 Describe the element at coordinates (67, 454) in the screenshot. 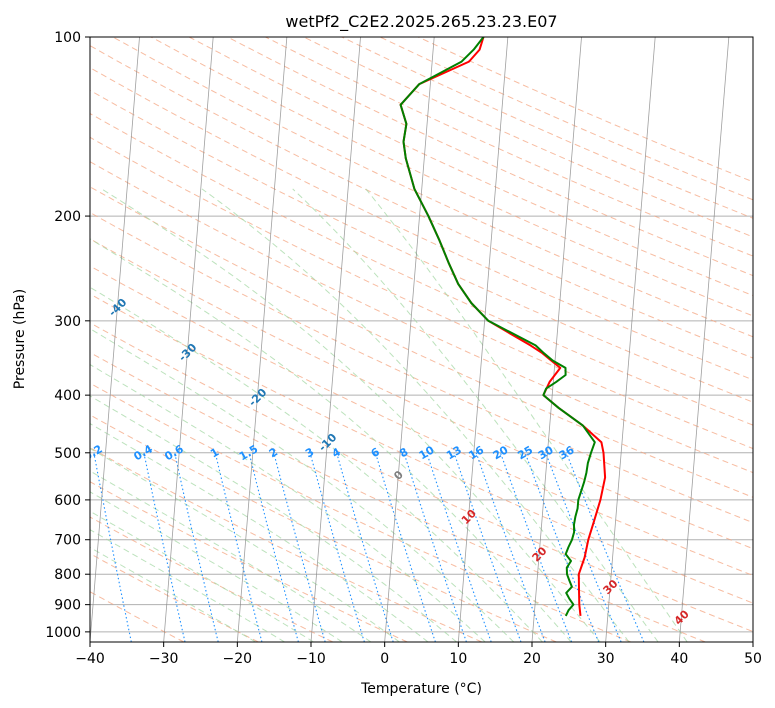

I see `y-tick-label: 500` at that location.